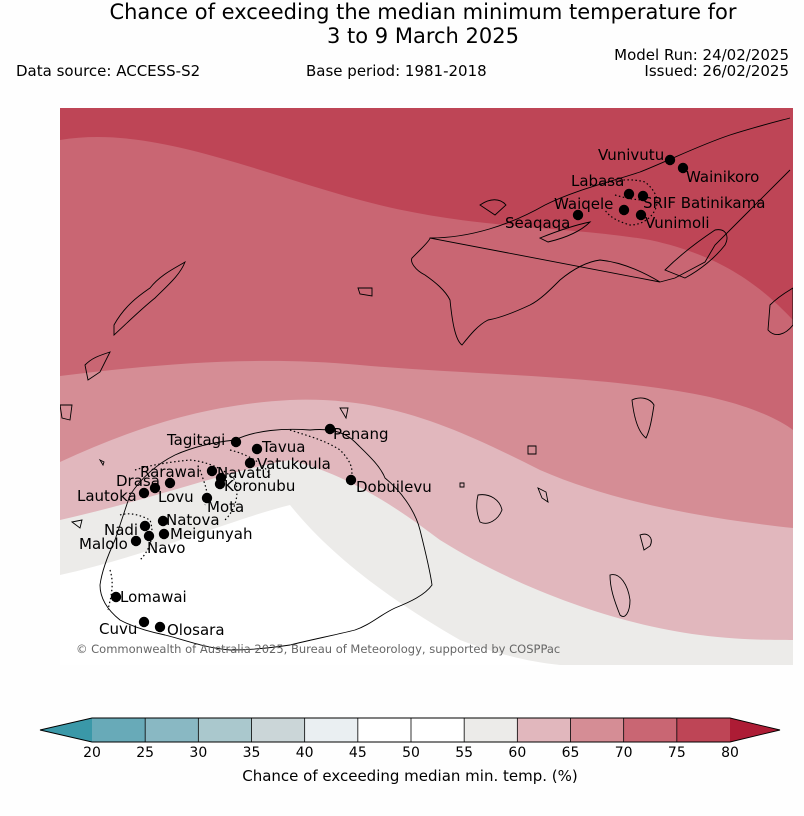  I want to click on colorbar-tick-label: 25, so click(145, 753).